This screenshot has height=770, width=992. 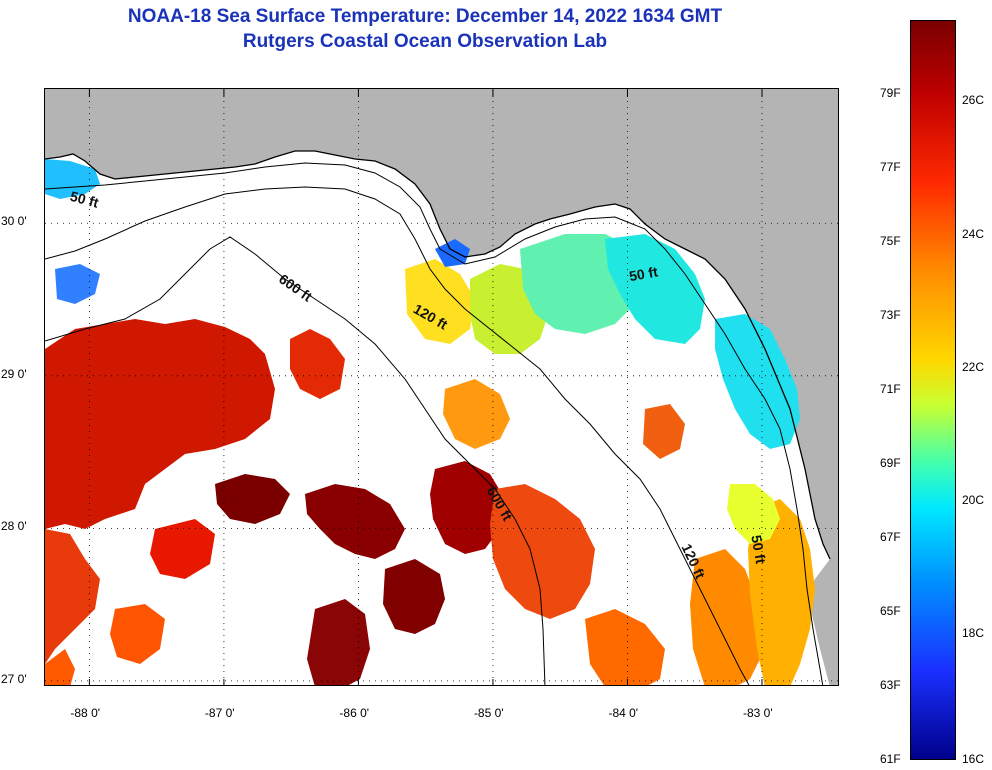 I want to click on colorbar-f-label-4: 71F, so click(x=890, y=389).